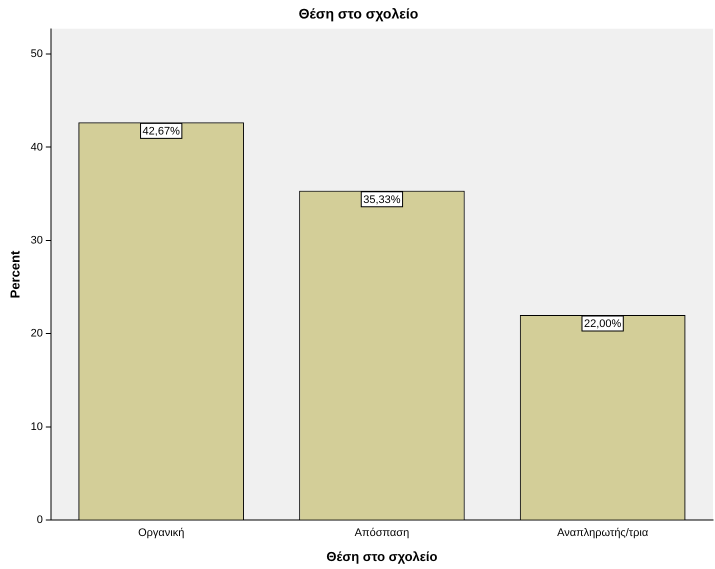 The width and height of the screenshot is (715, 569). What do you see at coordinates (382, 200) in the screenshot?
I see `data-label: 35,33%` at bounding box center [382, 200].